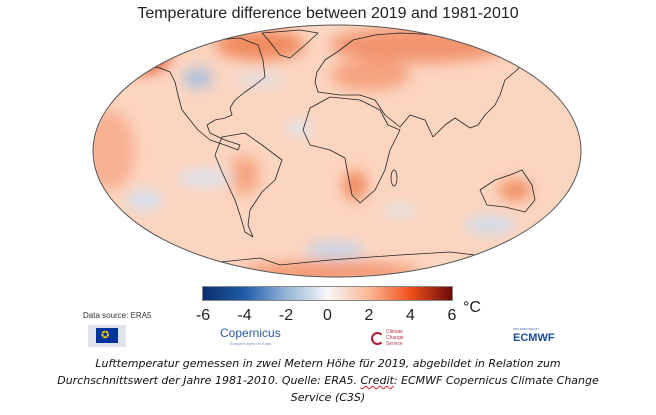  What do you see at coordinates (328, 397) in the screenshot?
I see `caption-line-3: Service (C3S)` at bounding box center [328, 397].